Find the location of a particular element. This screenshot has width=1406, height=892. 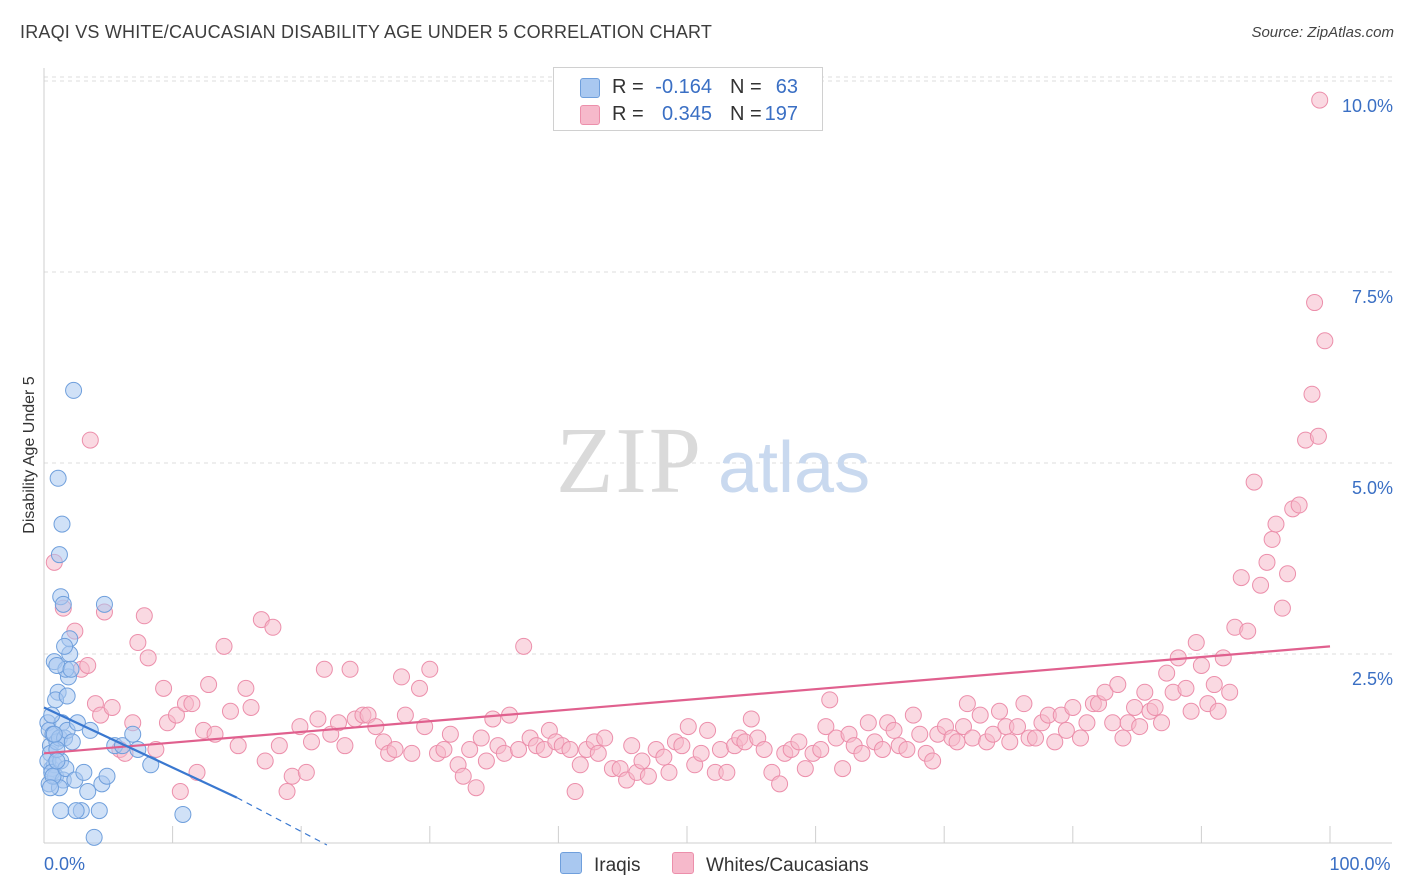

series-legend-item-iraqis: Iraqis is located at coordinates (600, 864).